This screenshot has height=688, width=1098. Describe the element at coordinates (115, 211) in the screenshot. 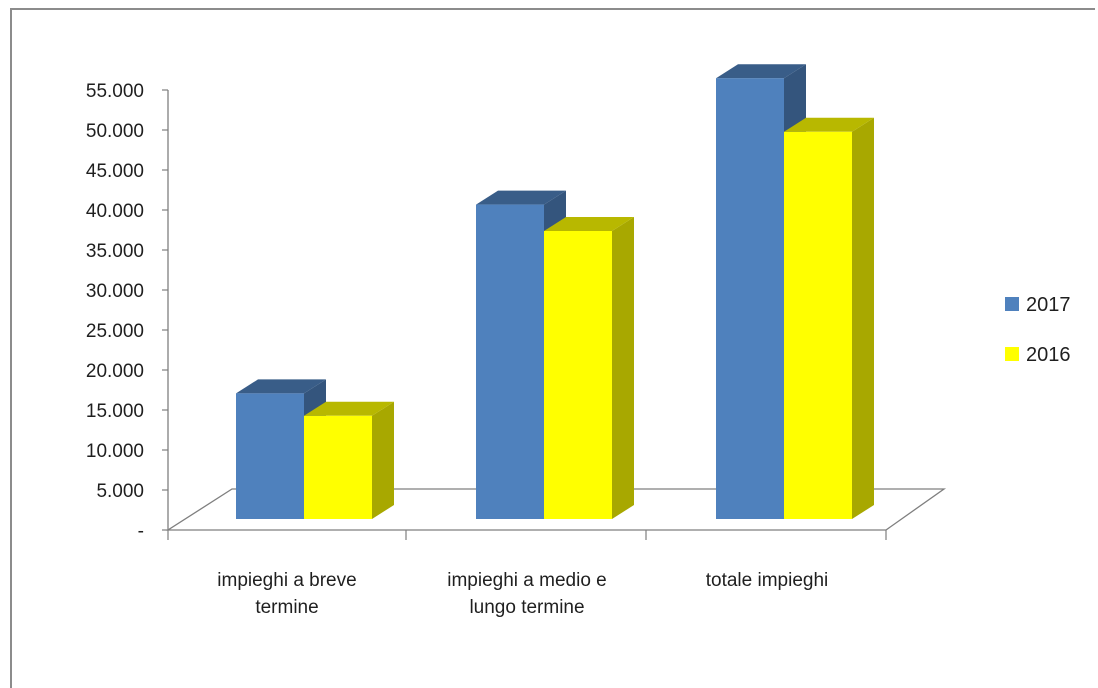

I see `y-tick-label: 40.000` at that location.